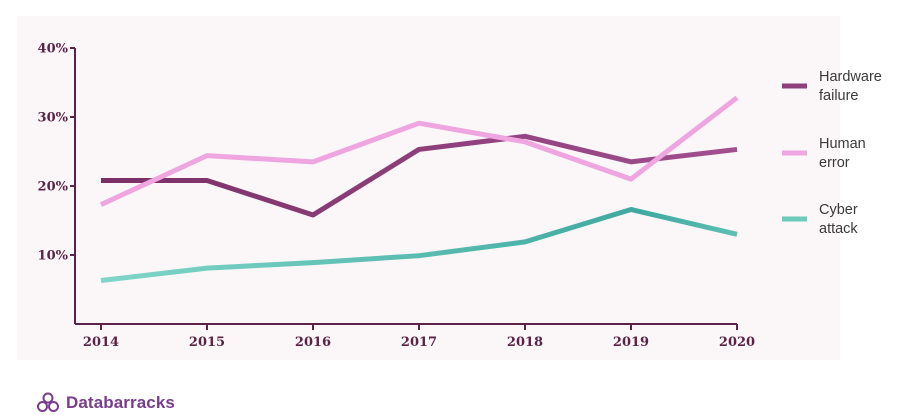  What do you see at coordinates (832, 153) in the screenshot?
I see `legend: Hardware failure Human error Cyber attack` at bounding box center [832, 153].